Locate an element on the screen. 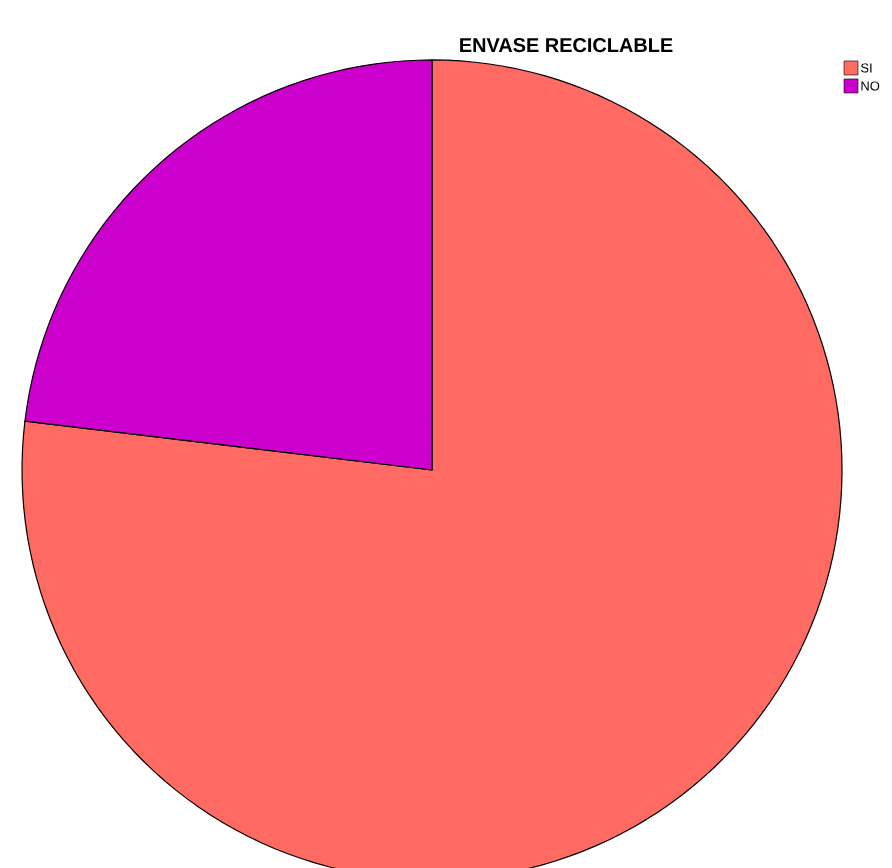 The width and height of the screenshot is (892, 868). chart-title: ENVASE RECICLABLE is located at coordinates (566, 45).